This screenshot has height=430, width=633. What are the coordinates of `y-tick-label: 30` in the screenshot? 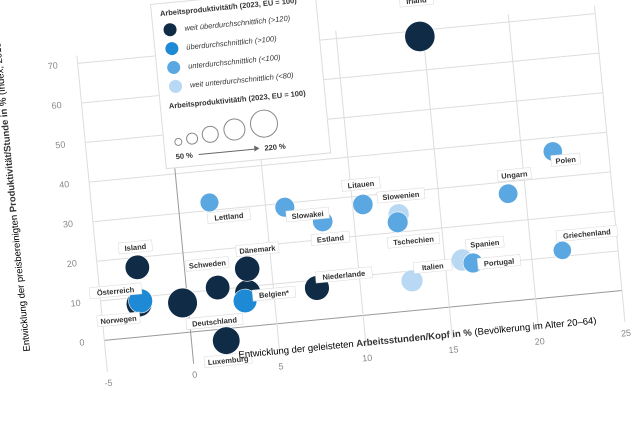 It's located at (68, 224).